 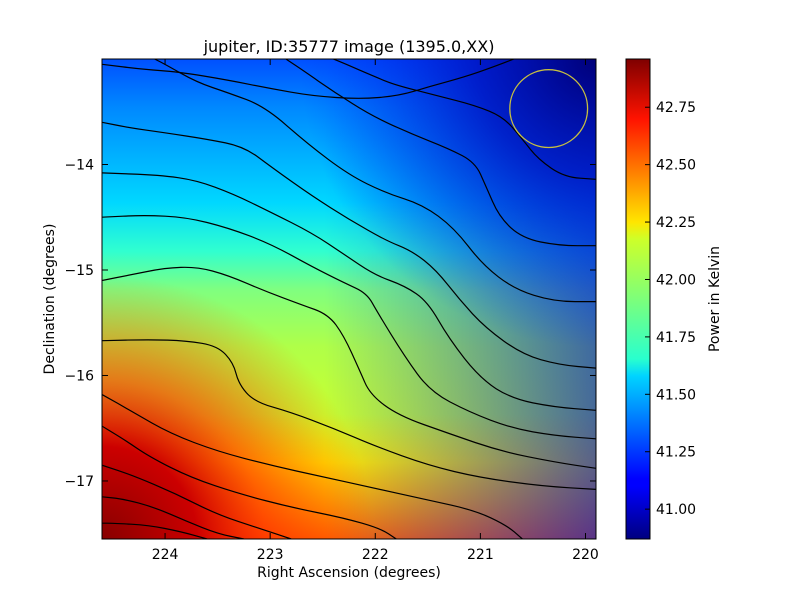 I want to click on y-tick-label: −17, so click(x=79, y=482).